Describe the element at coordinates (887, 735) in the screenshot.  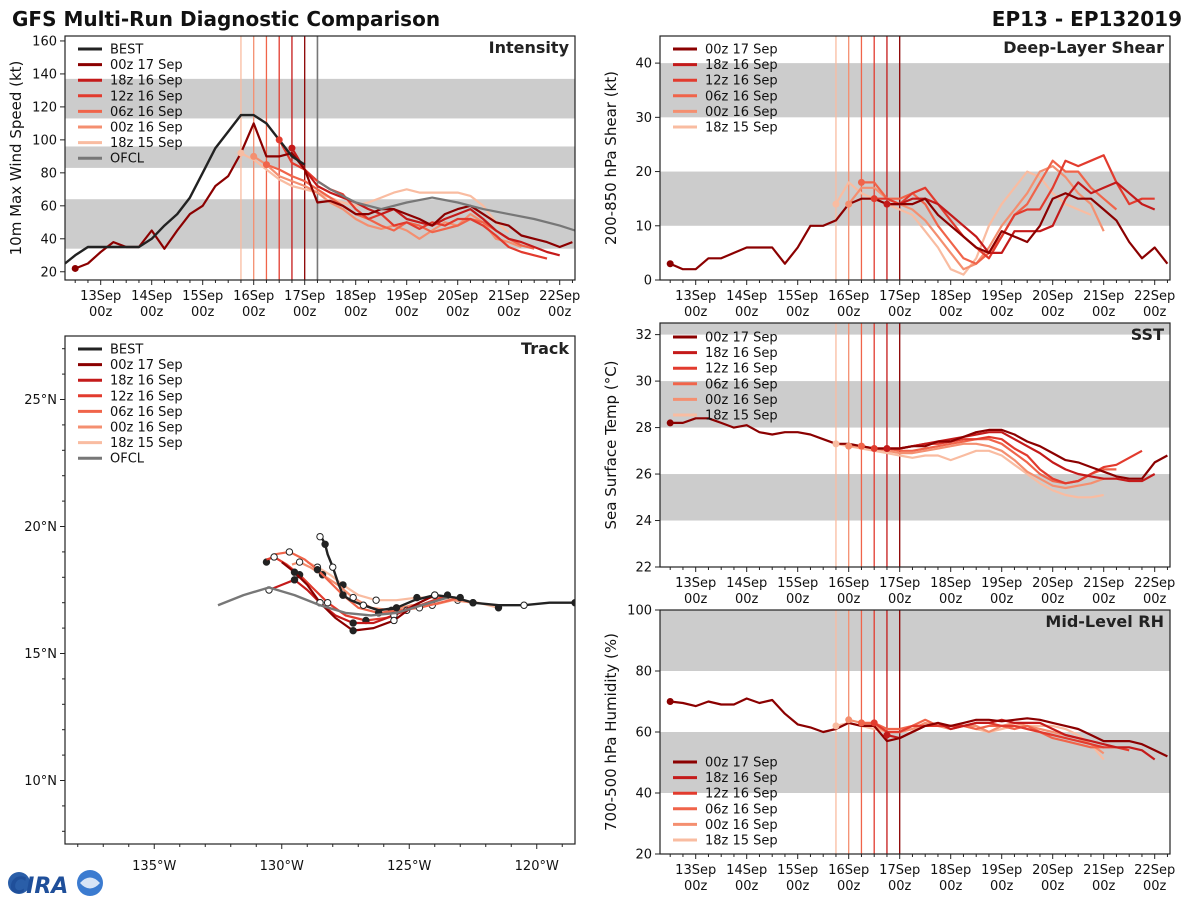
I see `rh-init-marker` at that location.